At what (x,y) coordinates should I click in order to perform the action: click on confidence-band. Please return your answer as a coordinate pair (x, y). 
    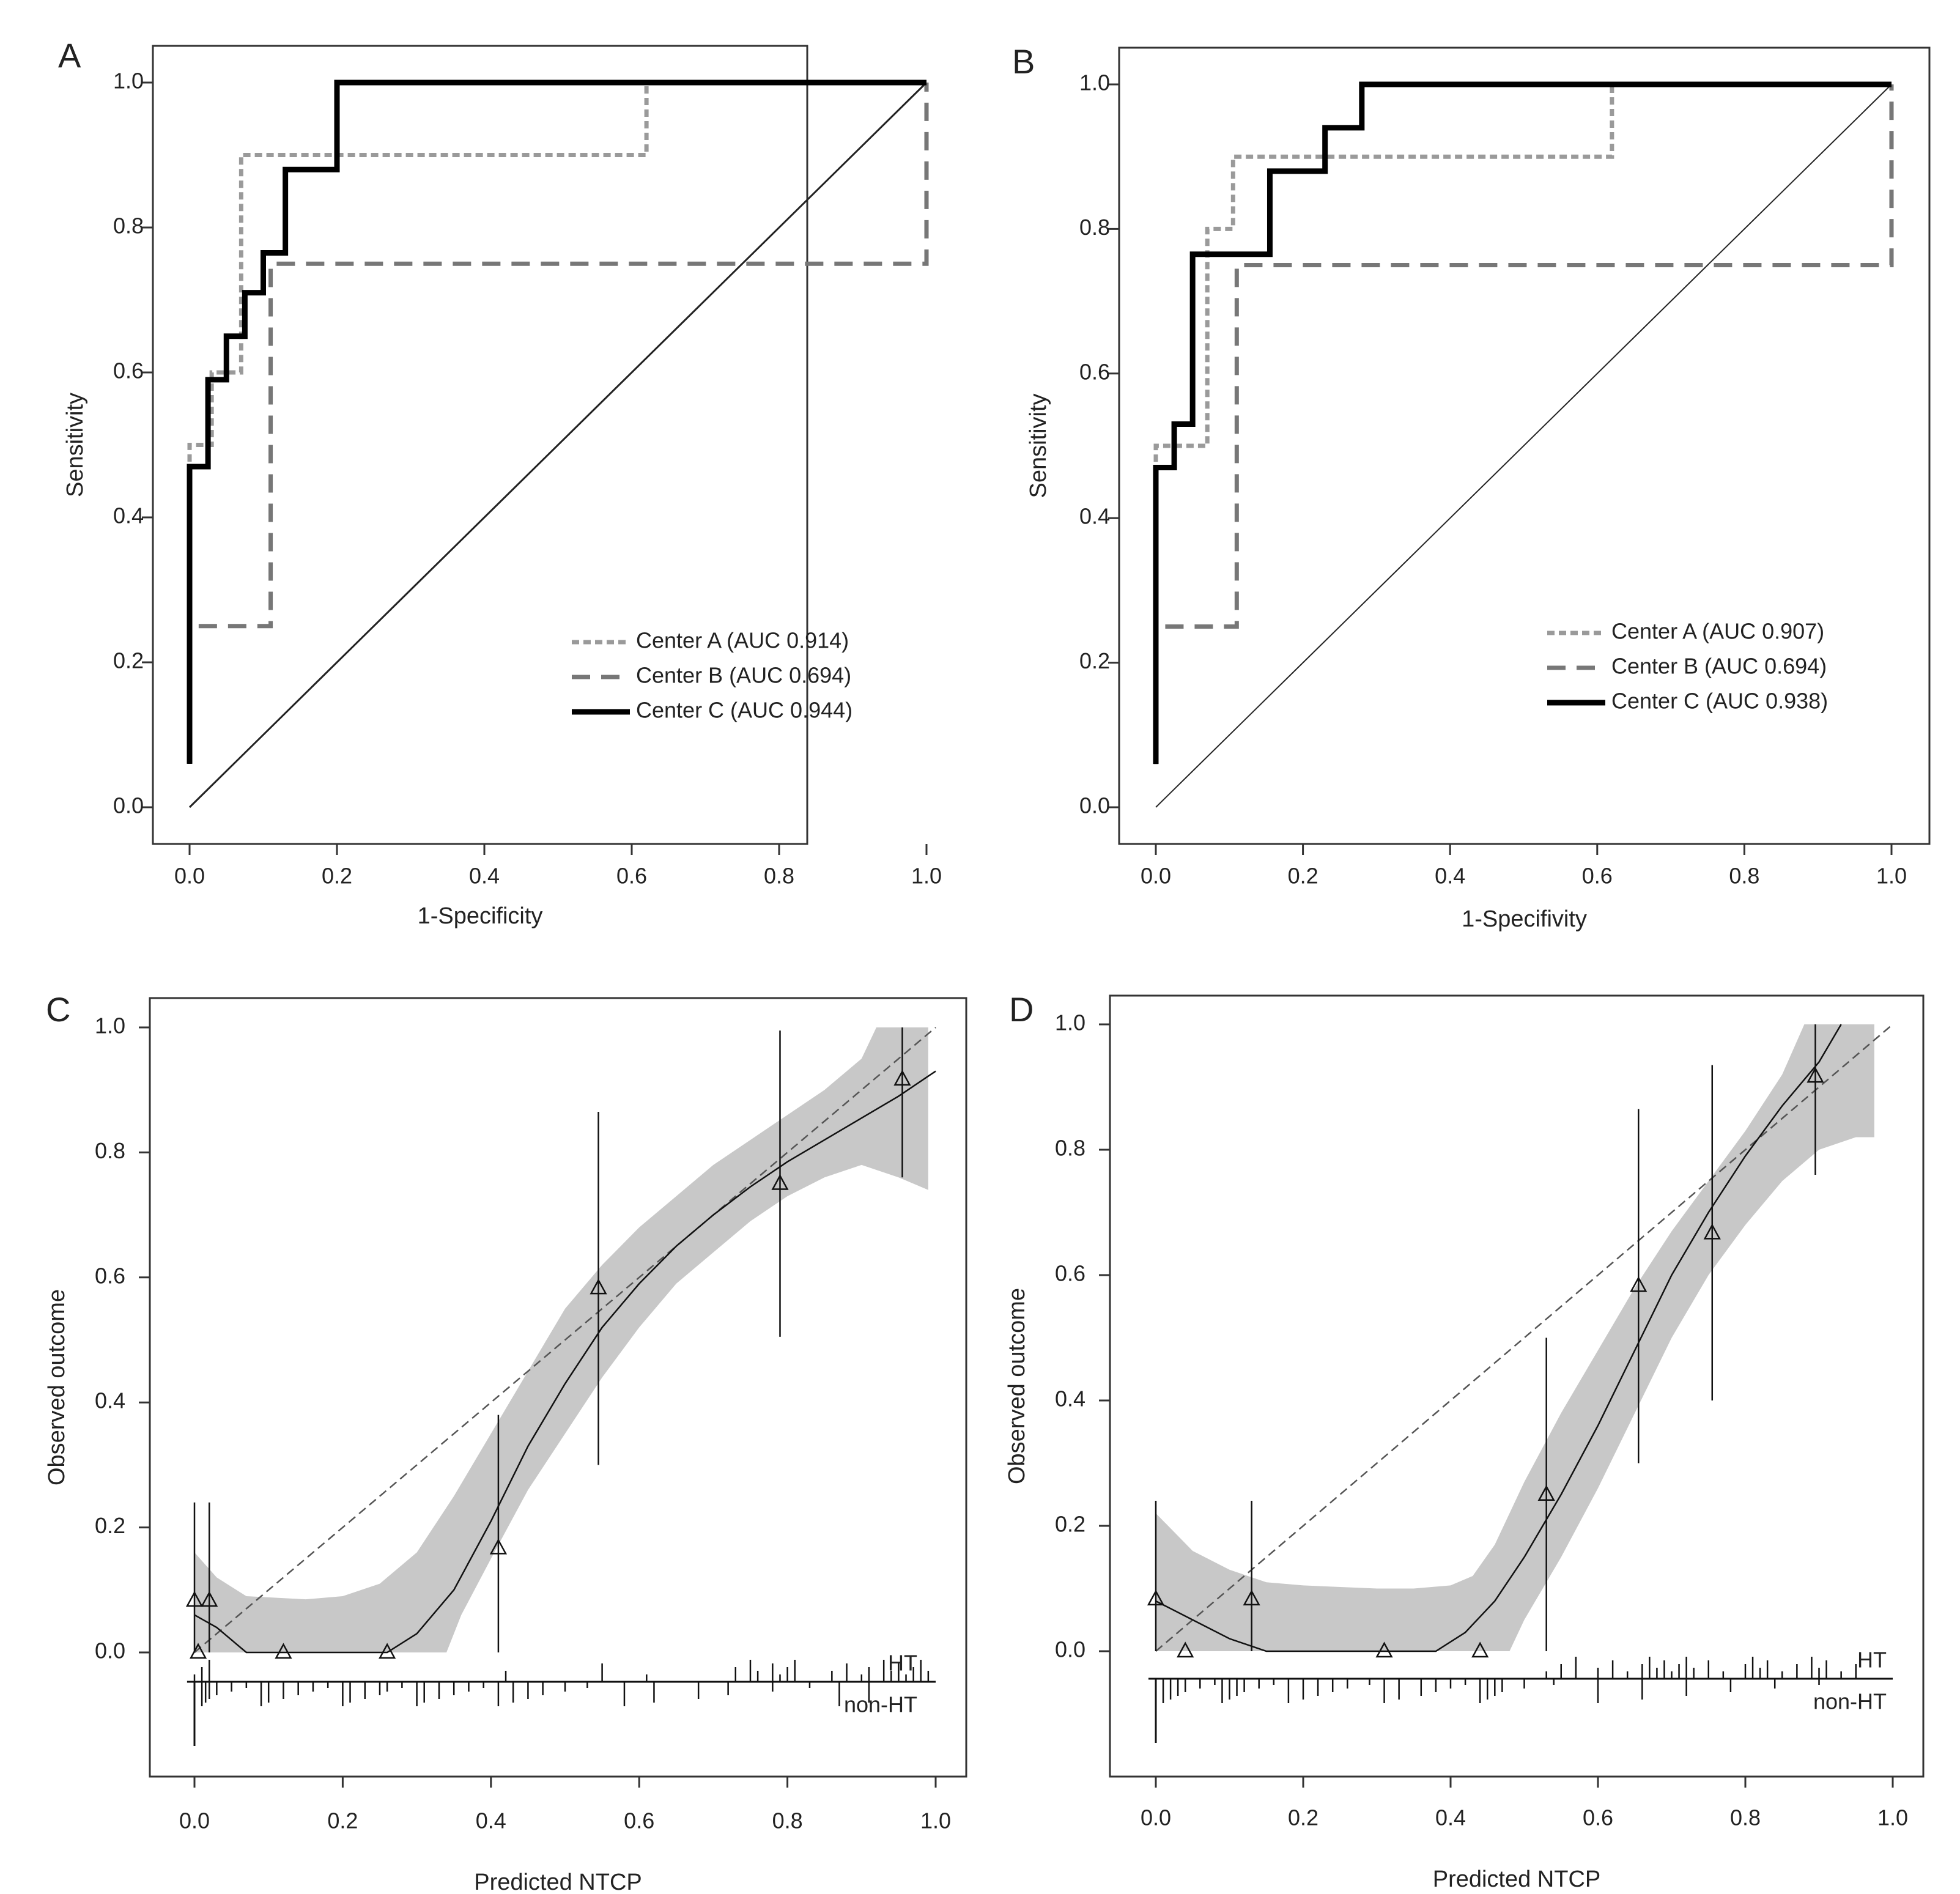
    Looking at the image, I should click on (1515, 1338).